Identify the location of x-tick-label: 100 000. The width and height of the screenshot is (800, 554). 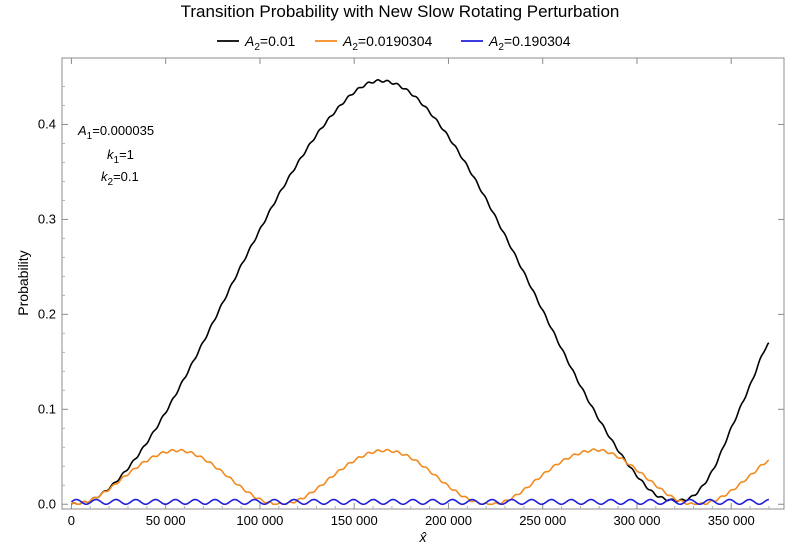
(259, 520).